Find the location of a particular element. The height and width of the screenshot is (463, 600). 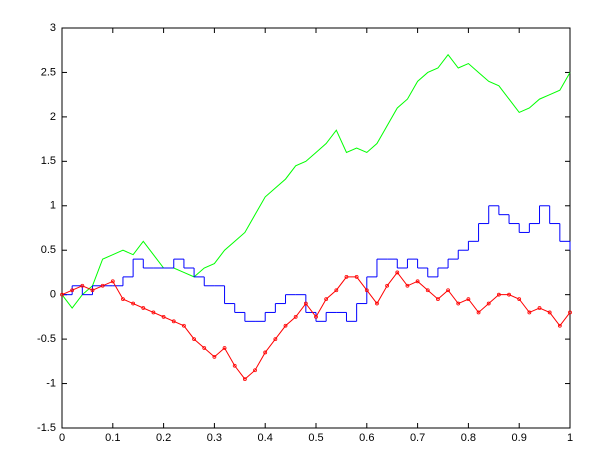

y-tick-label: 1 is located at coordinates (53, 206).